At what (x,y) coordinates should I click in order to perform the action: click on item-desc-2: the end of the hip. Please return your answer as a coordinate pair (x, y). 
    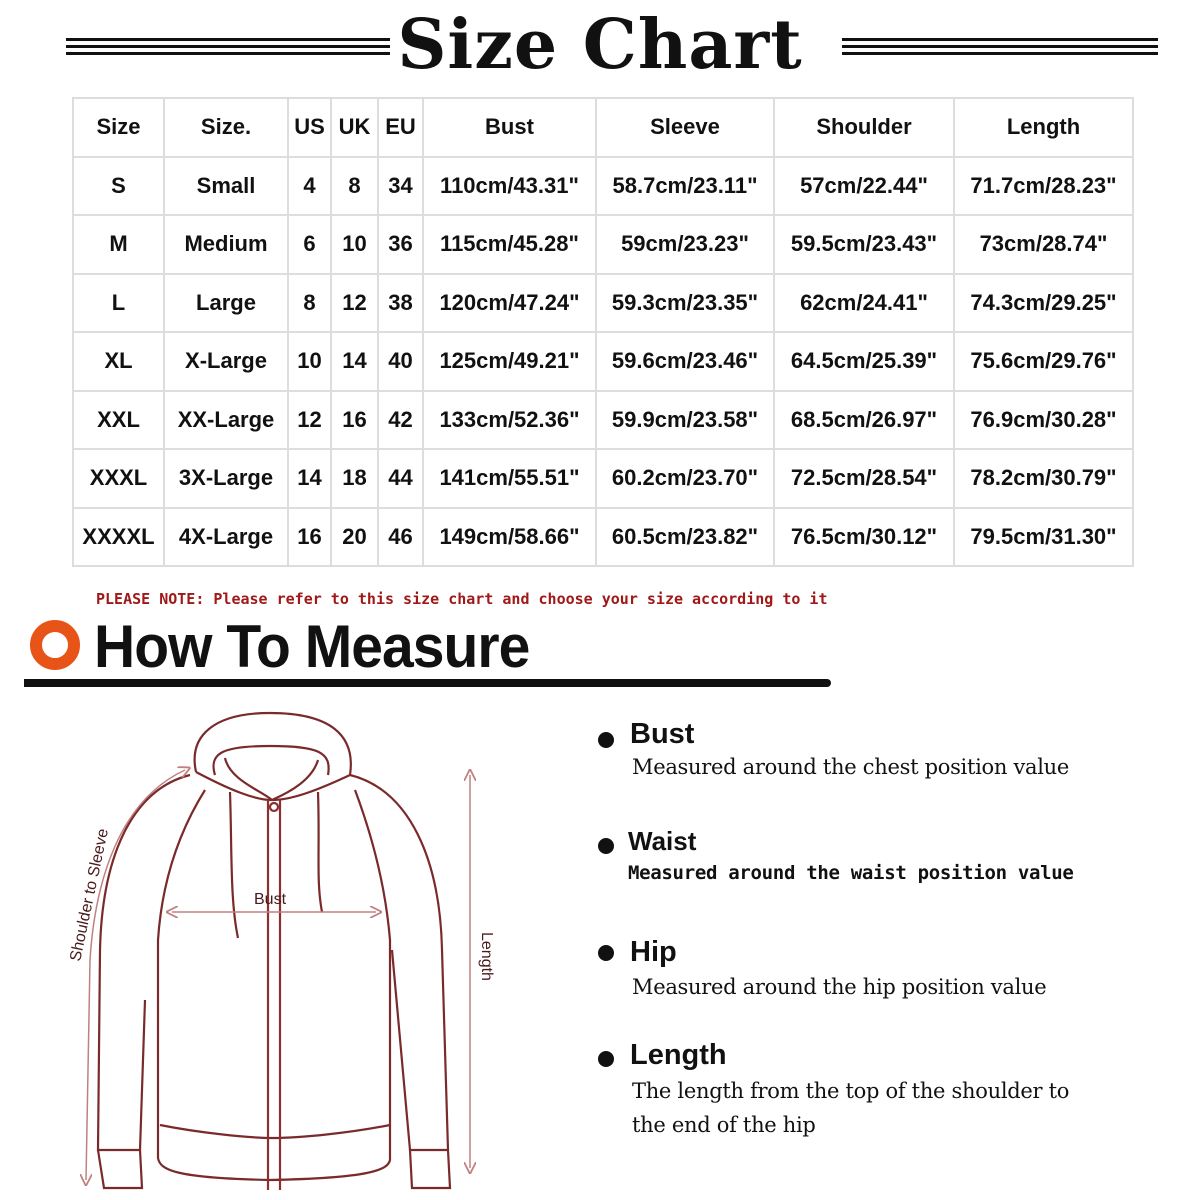
    Looking at the image, I should click on (724, 1125).